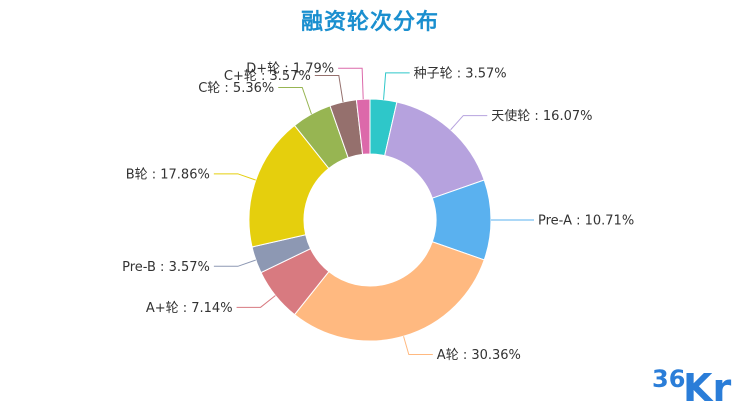 The width and height of the screenshot is (740, 411). Describe the element at coordinates (541, 116) in the screenshot. I see `slice-label-1: 天使轮 : 16.07%` at that location.